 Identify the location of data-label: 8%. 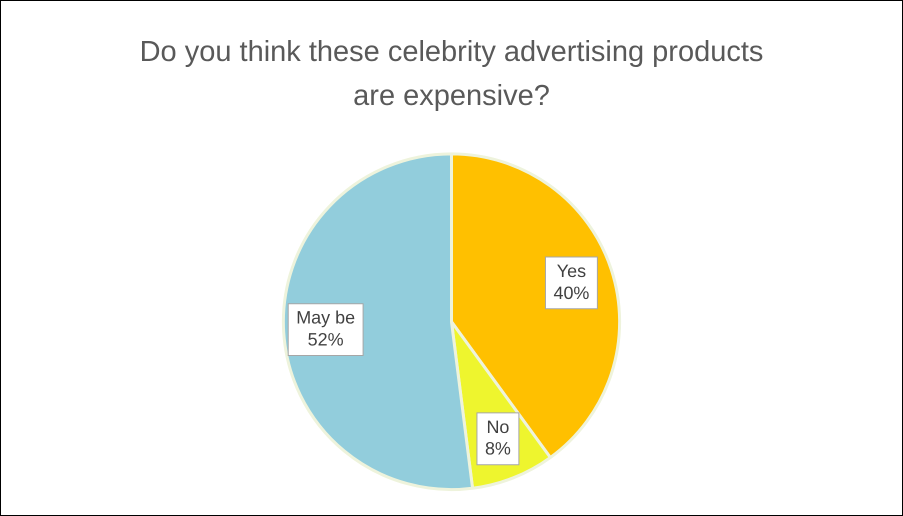
(497, 448).